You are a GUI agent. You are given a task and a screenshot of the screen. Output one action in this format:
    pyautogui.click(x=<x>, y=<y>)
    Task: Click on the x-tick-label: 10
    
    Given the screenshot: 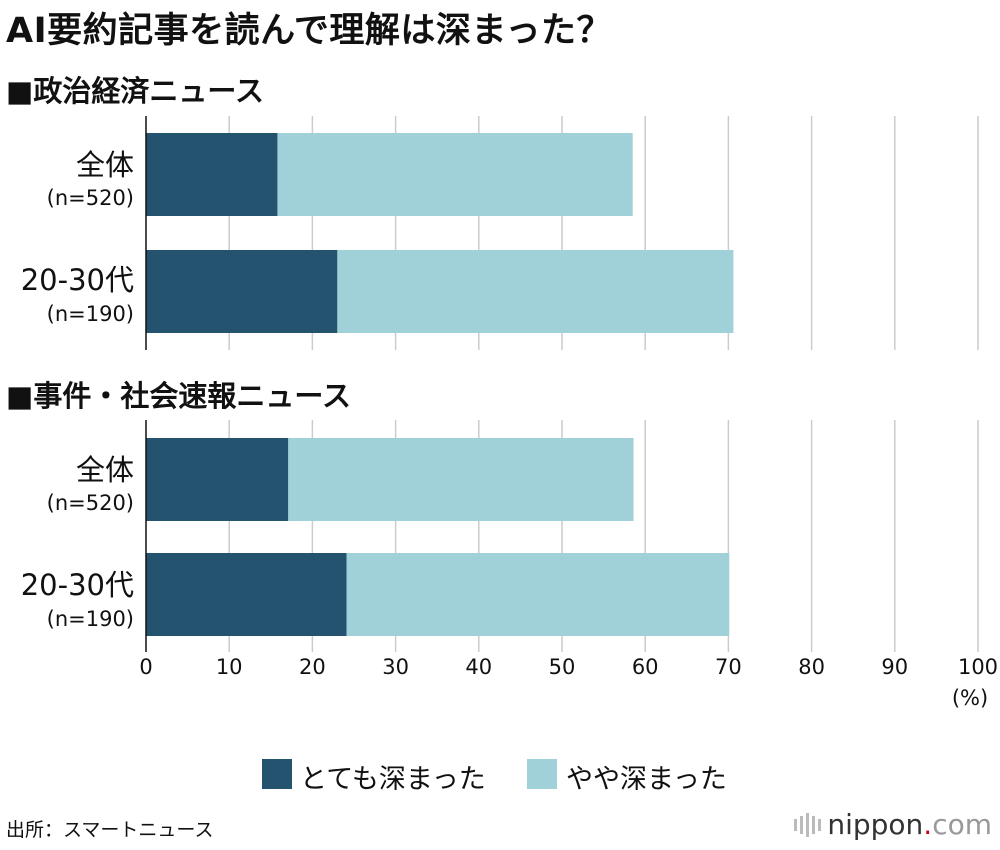 What is the action you would take?
    pyautogui.click(x=229, y=667)
    